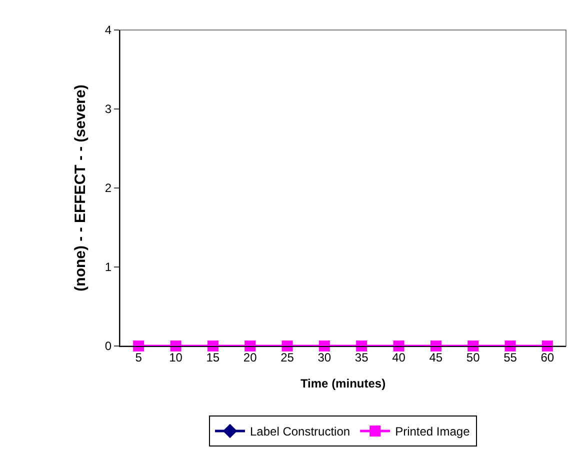 This screenshot has height=464, width=586. Describe the element at coordinates (325, 357) in the screenshot. I see `x-tick-label: 30` at that location.